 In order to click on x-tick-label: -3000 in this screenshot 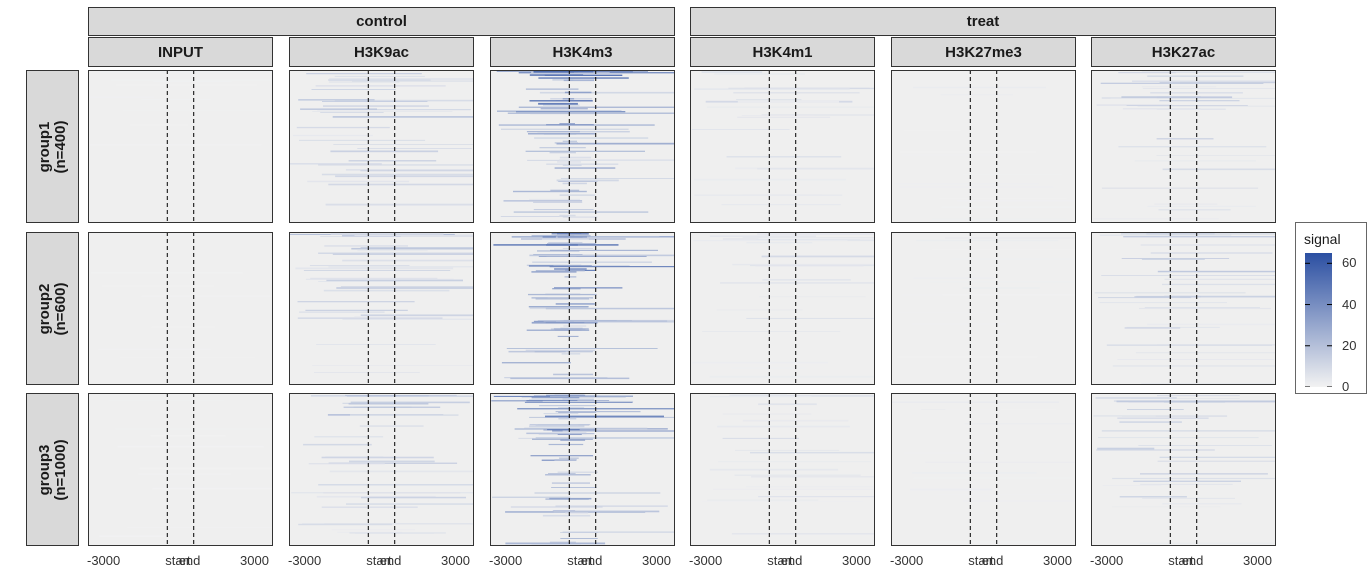, I will do `click(706, 560)`.